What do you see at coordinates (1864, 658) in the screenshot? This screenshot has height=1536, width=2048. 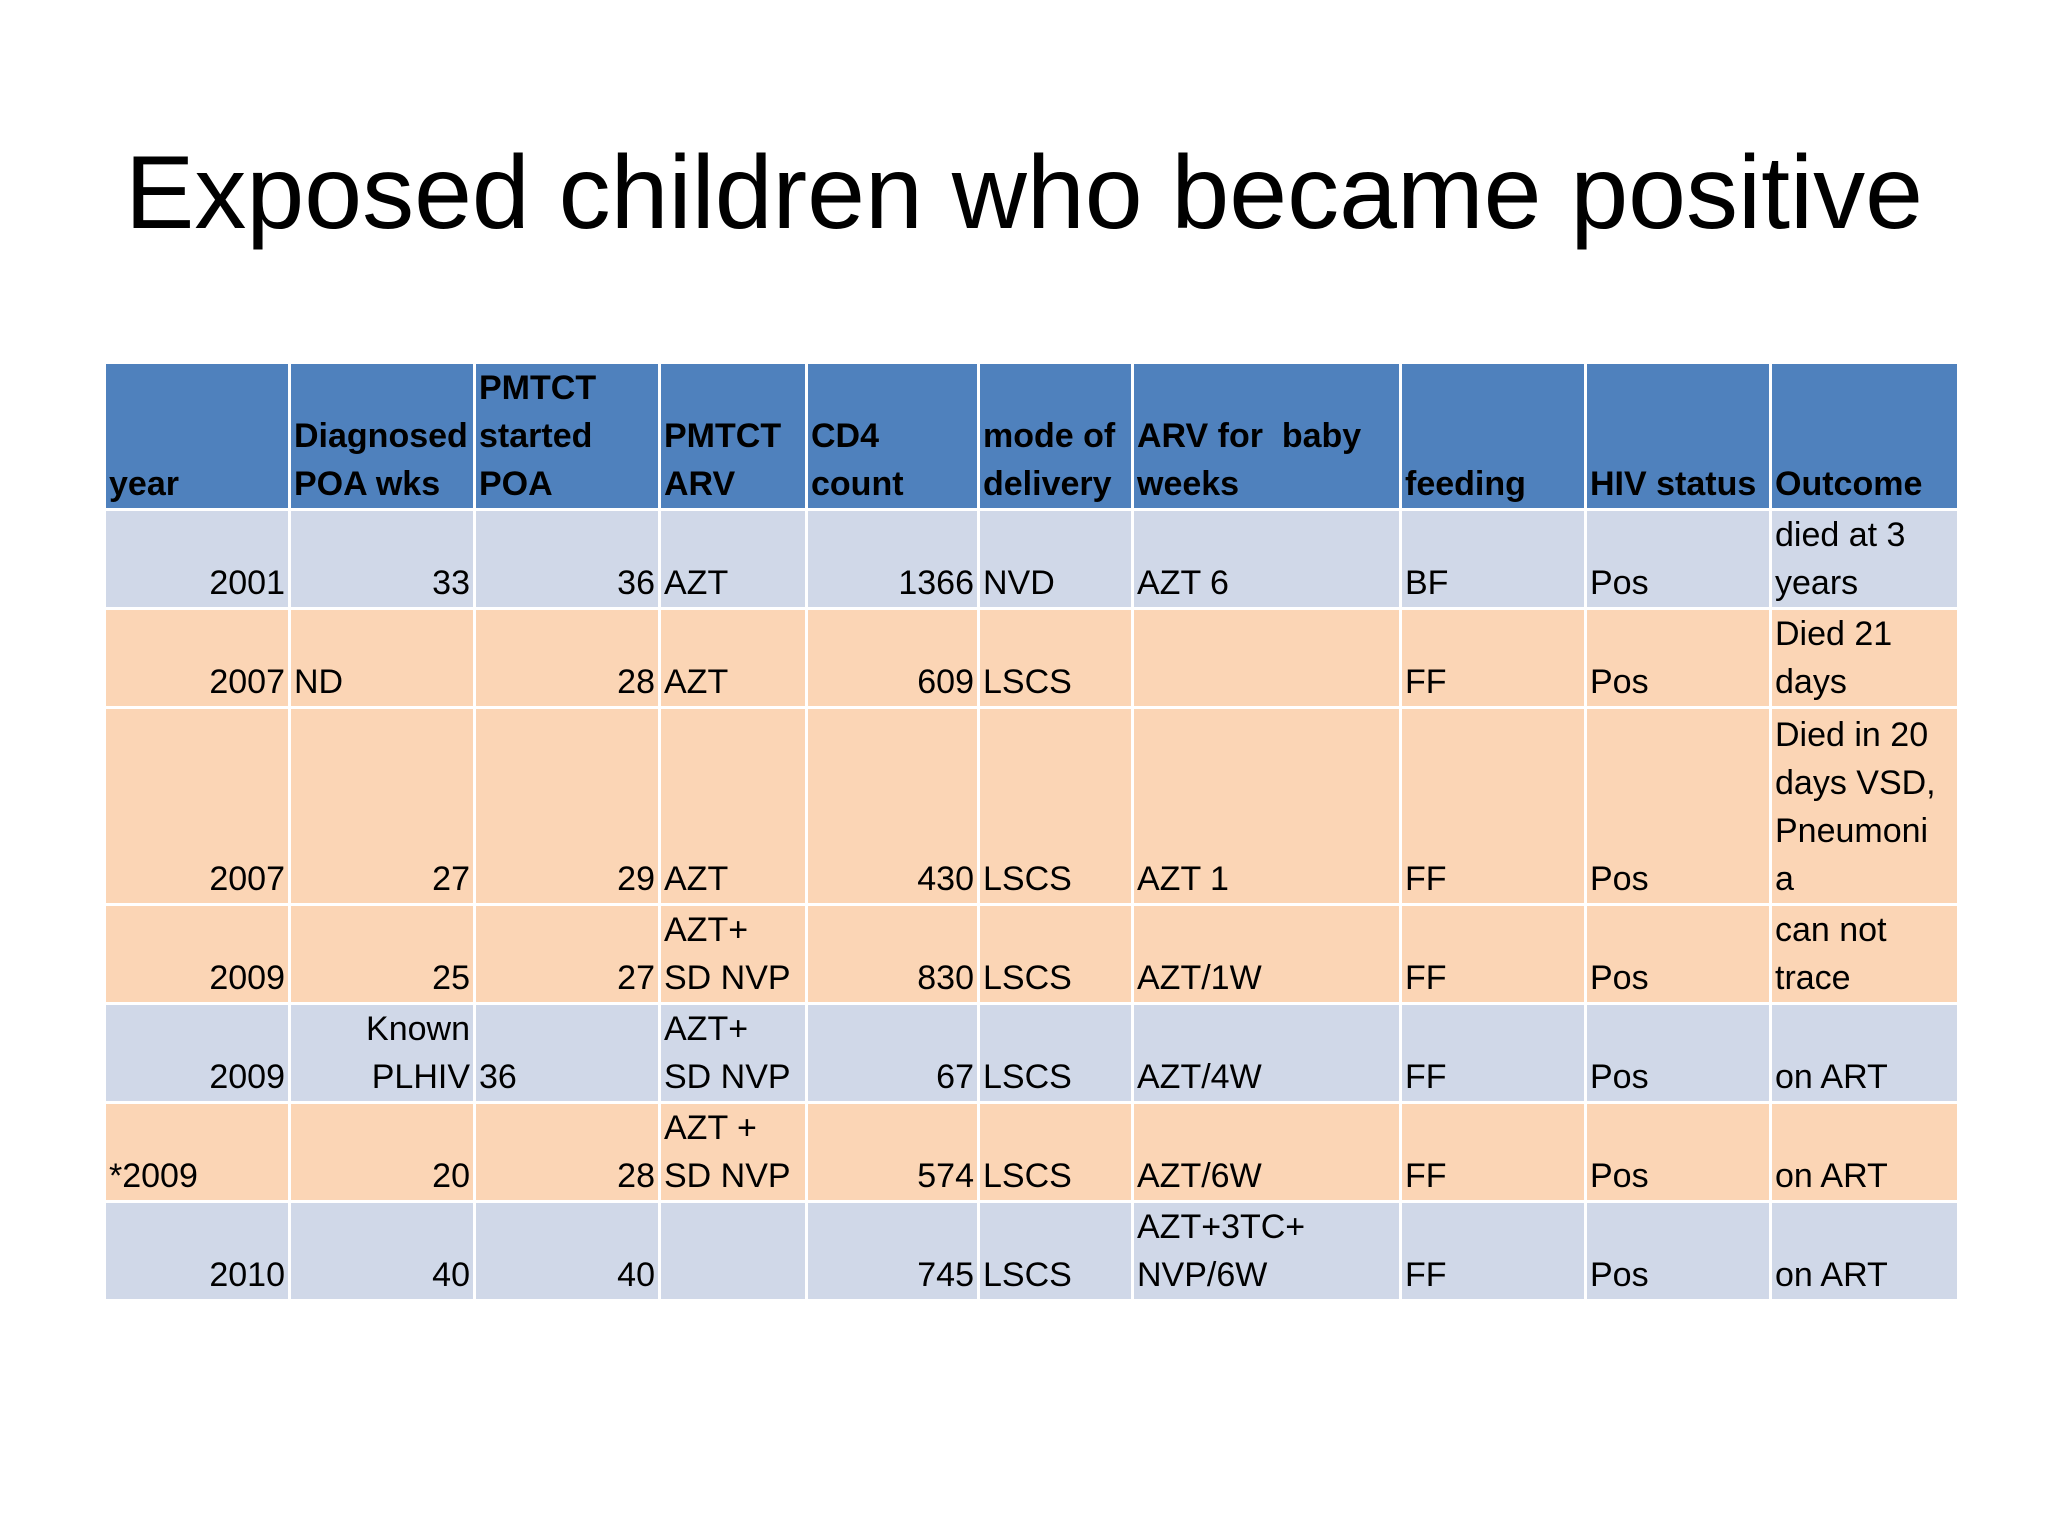 I see `cell-outcome: Died 21 days` at bounding box center [1864, 658].